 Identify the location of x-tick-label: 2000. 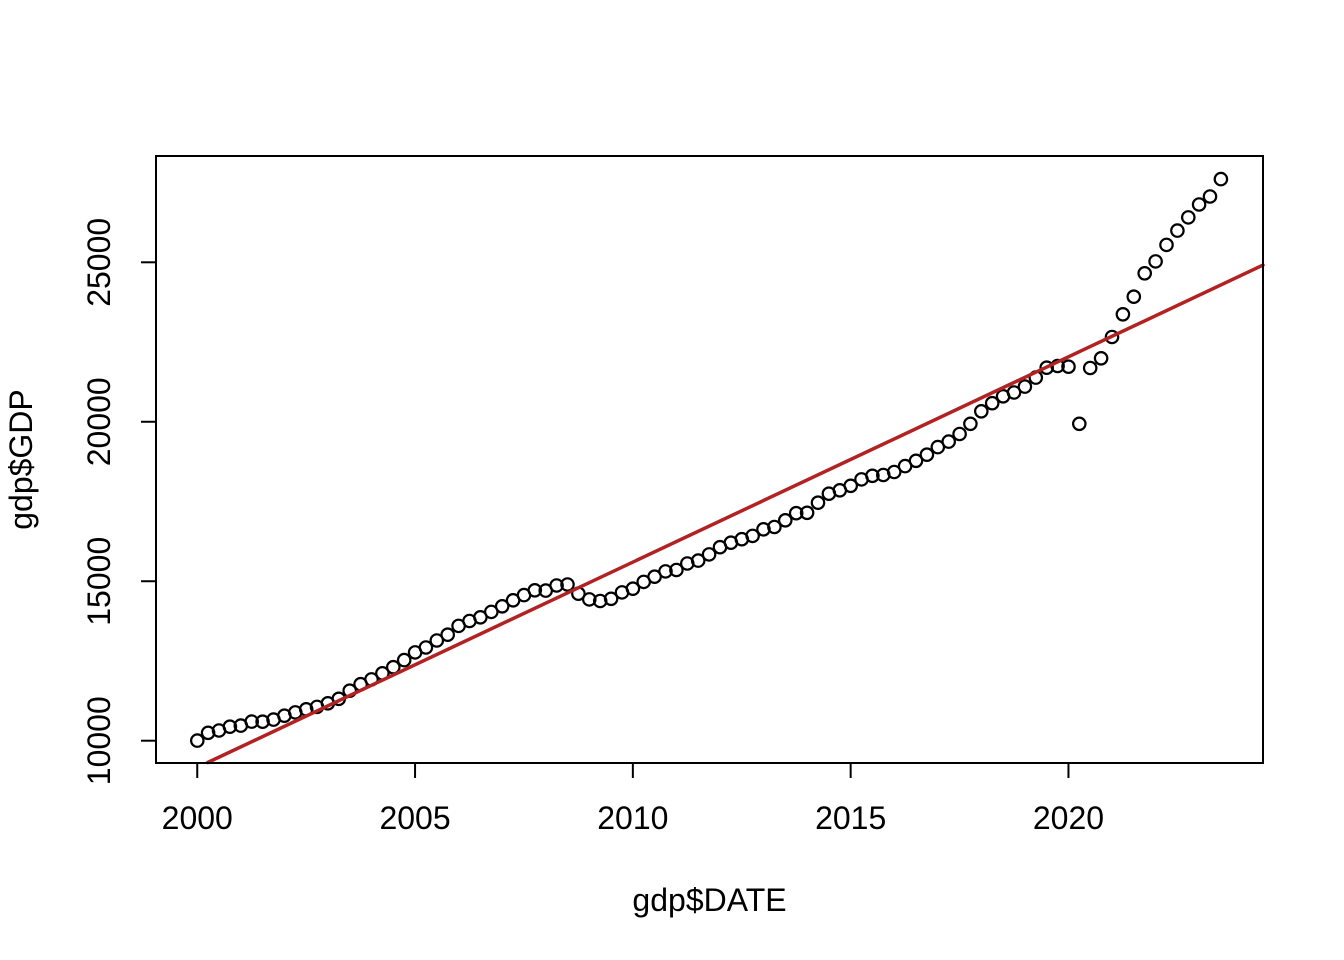
(197, 818).